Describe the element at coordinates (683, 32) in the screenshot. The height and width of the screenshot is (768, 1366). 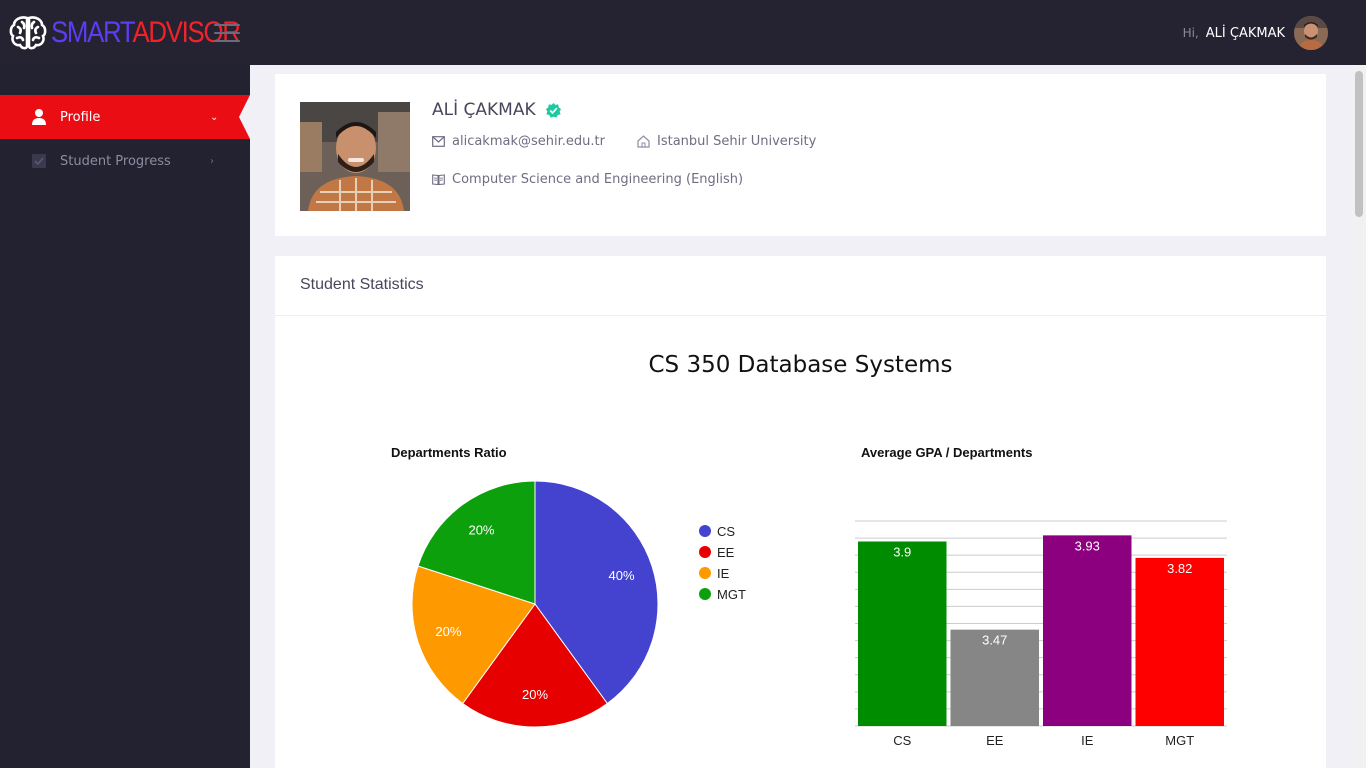
I see `top-bar: SMARTADVISOR Hi, ALİ ÇAKMAK` at that location.